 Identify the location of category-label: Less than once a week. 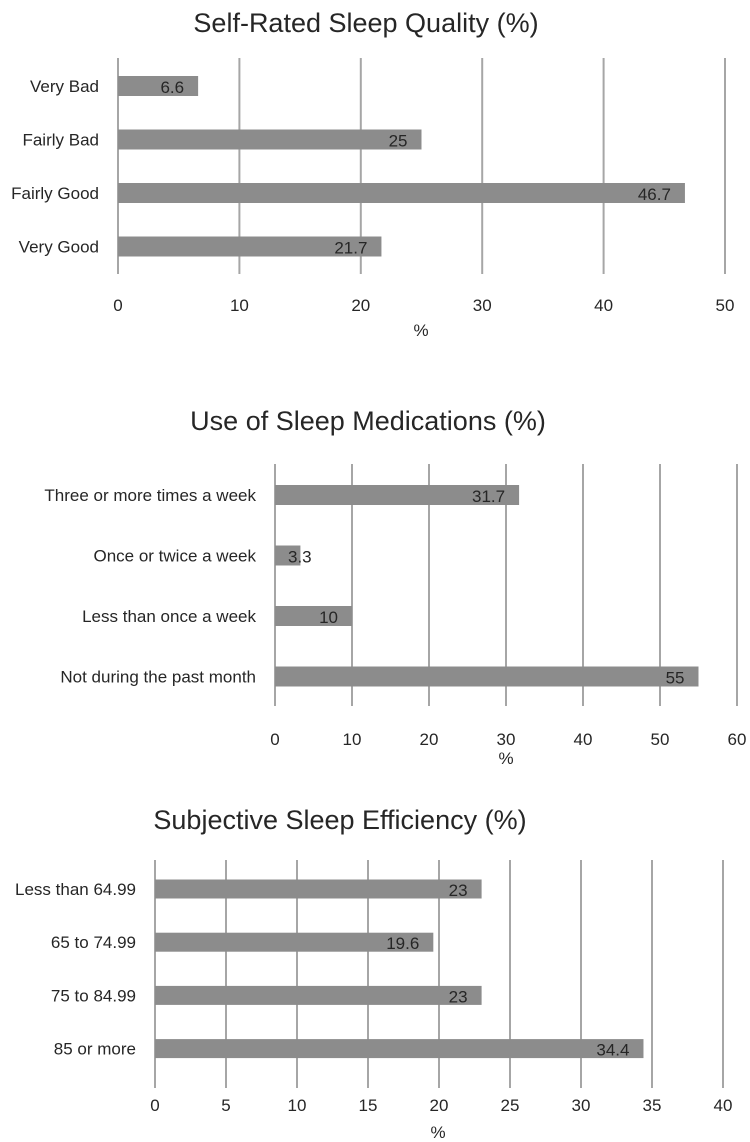
(169, 616).